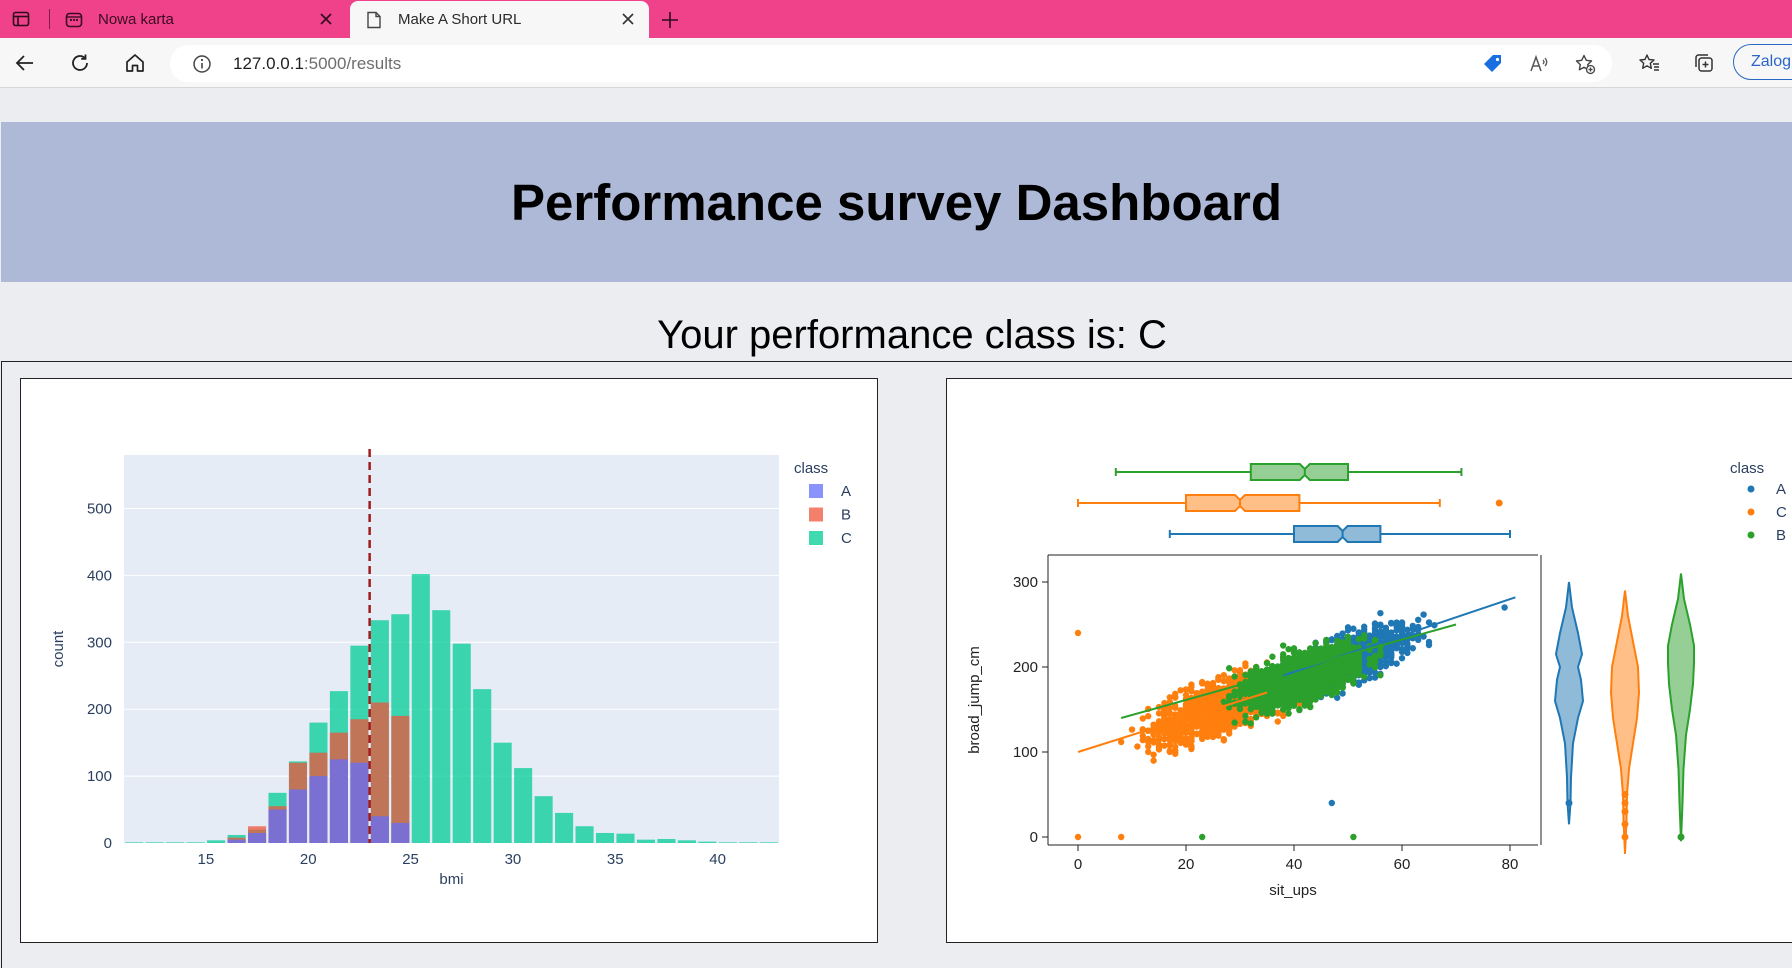 The image size is (1792, 968). Describe the element at coordinates (1493, 64) in the screenshot. I see `shopping-tag-icon` at that location.